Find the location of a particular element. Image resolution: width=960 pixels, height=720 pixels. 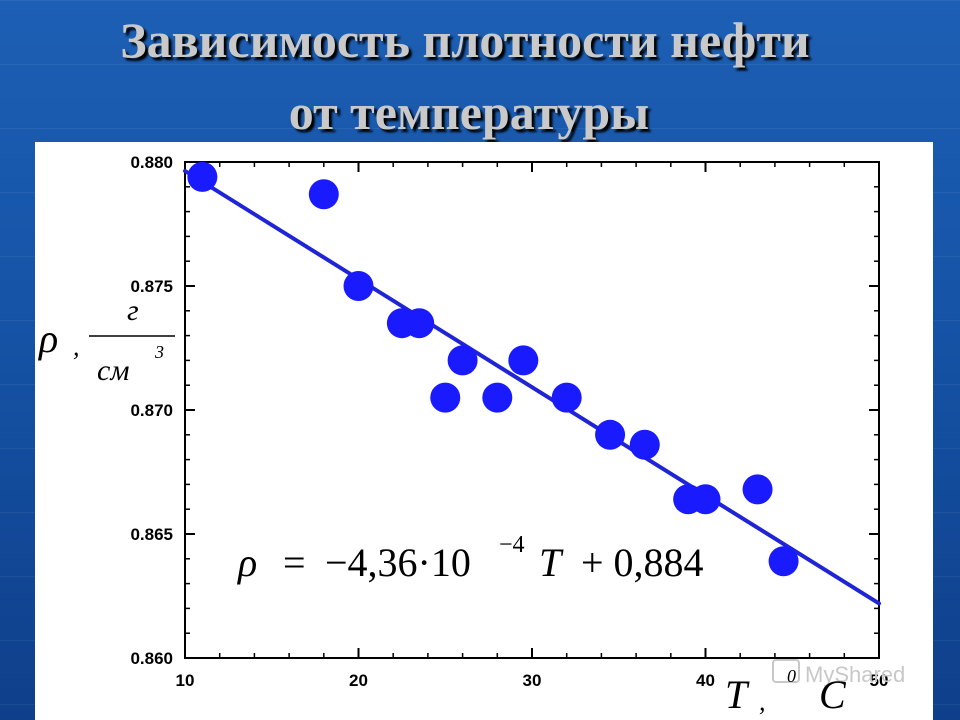

x-tick-label: 40 is located at coordinates (705, 680).